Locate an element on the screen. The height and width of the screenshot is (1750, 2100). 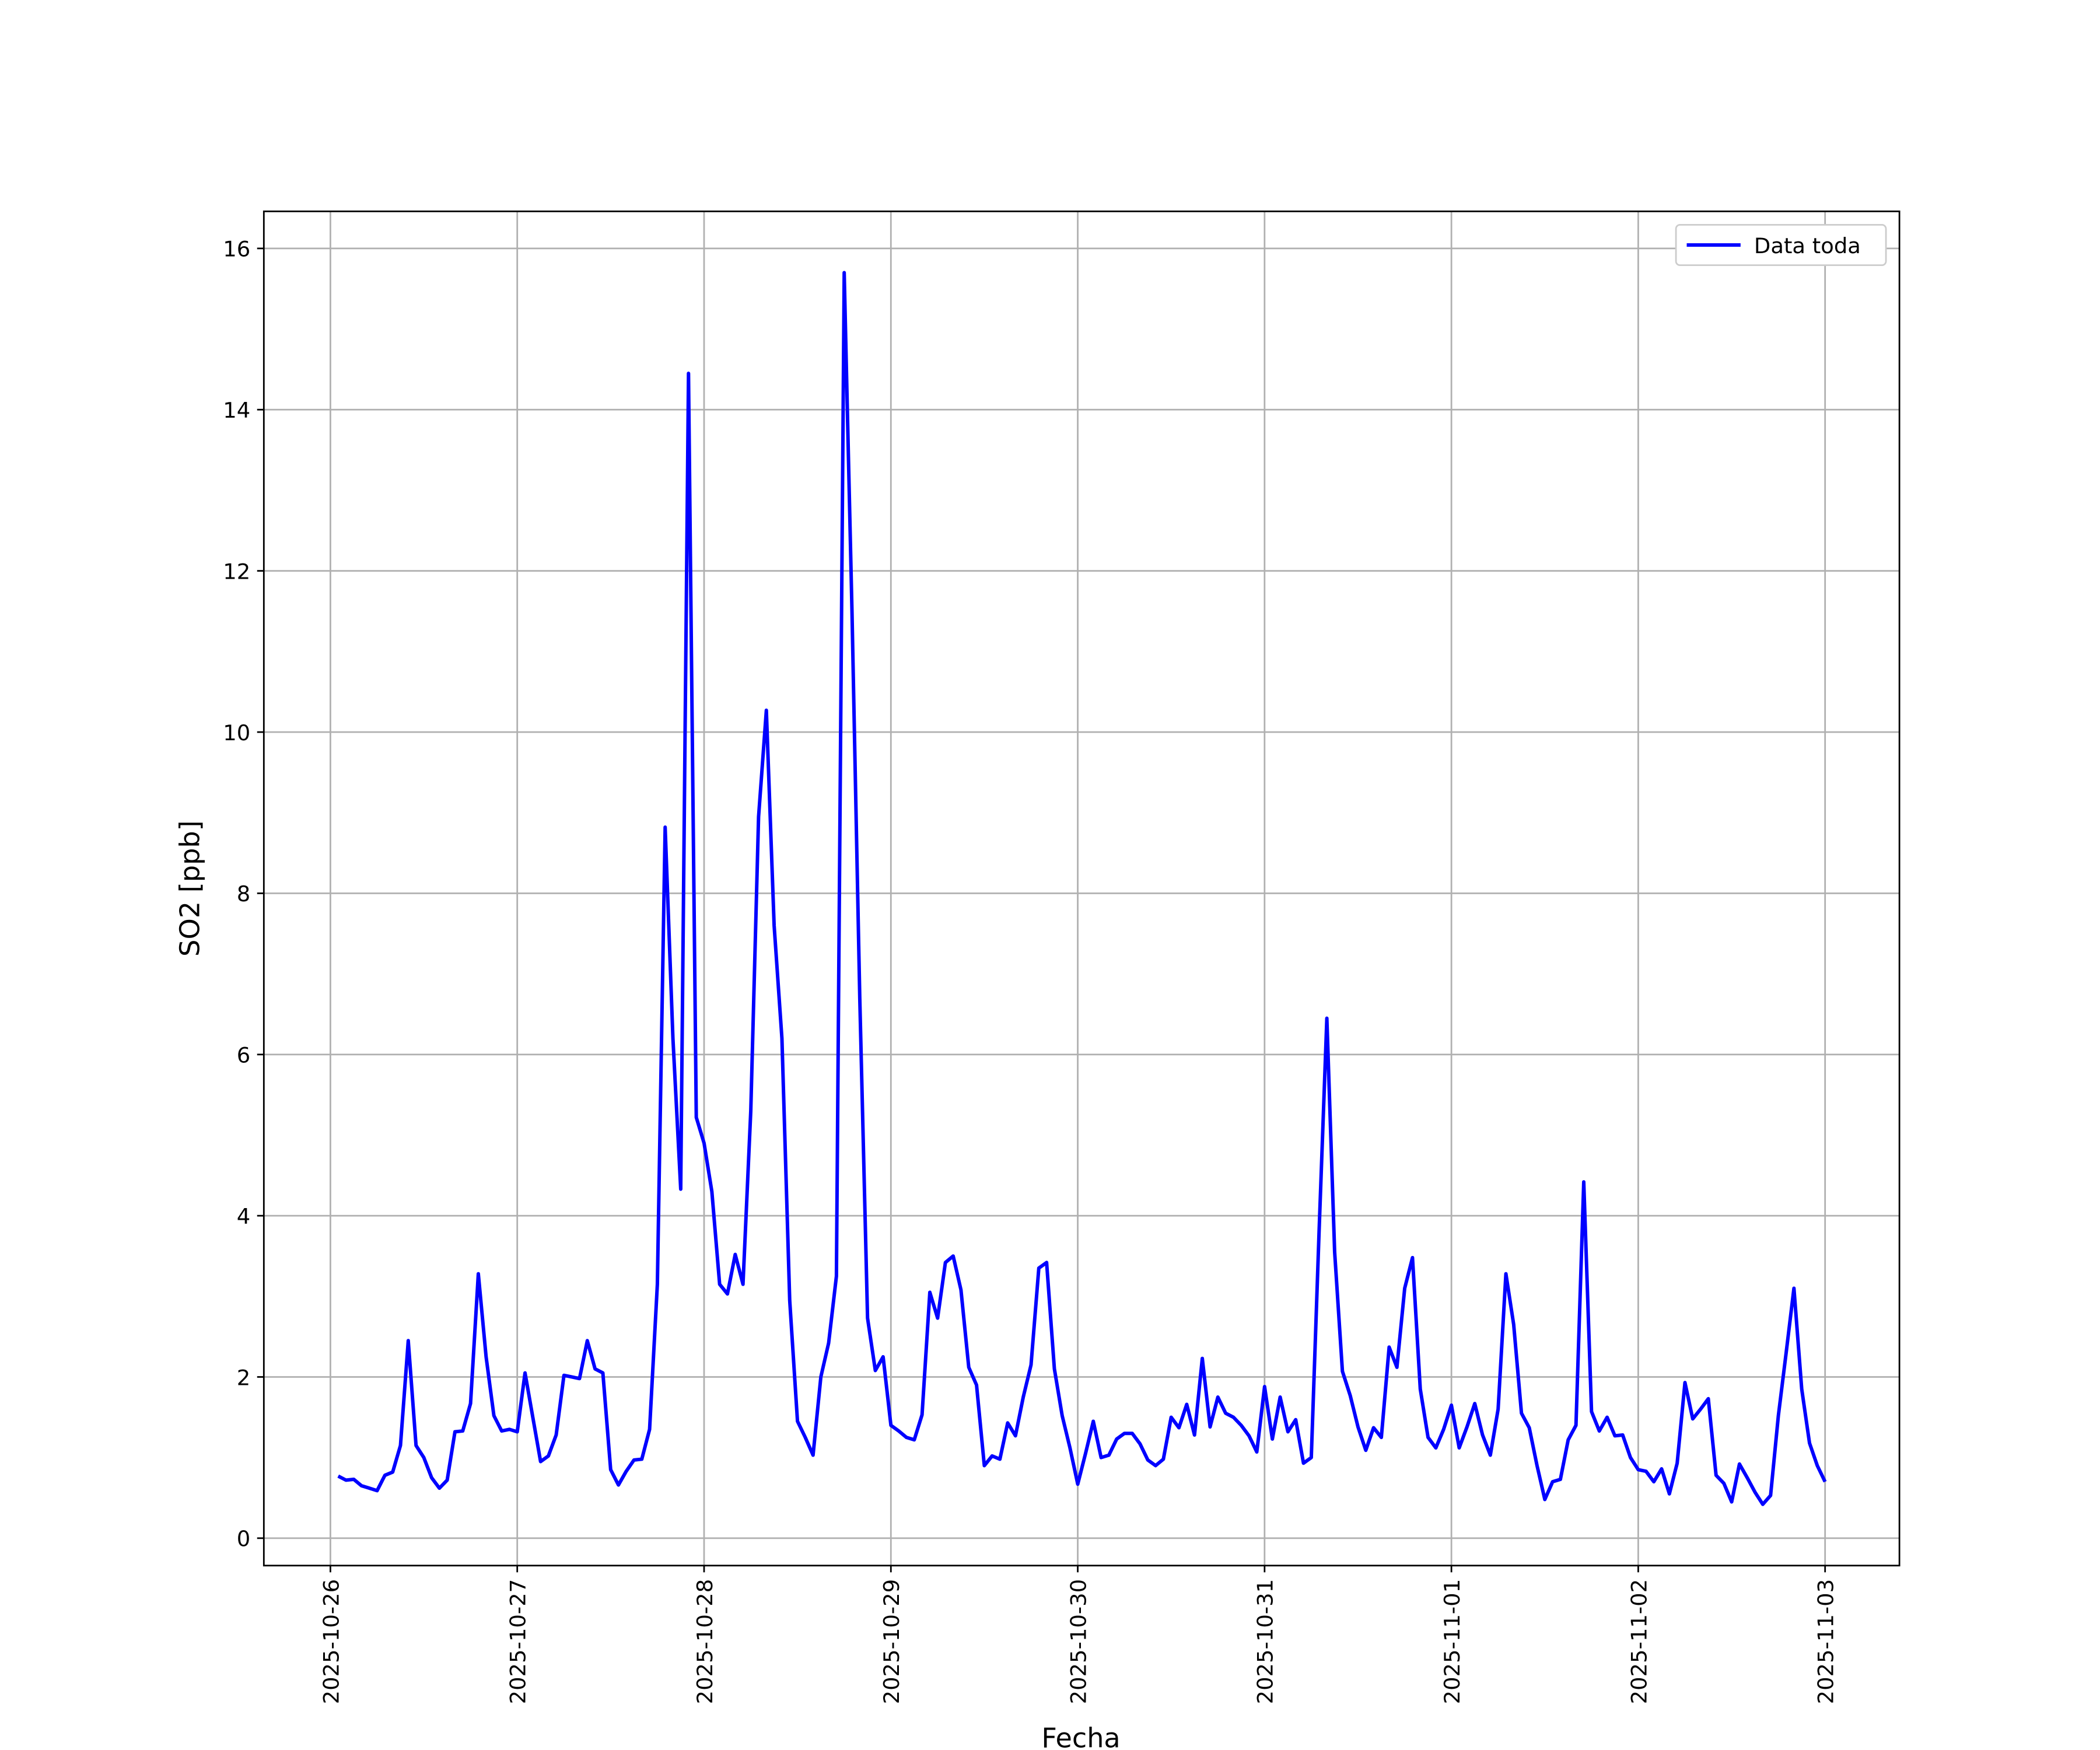
y-tick-label: 4 is located at coordinates (243, 1216).